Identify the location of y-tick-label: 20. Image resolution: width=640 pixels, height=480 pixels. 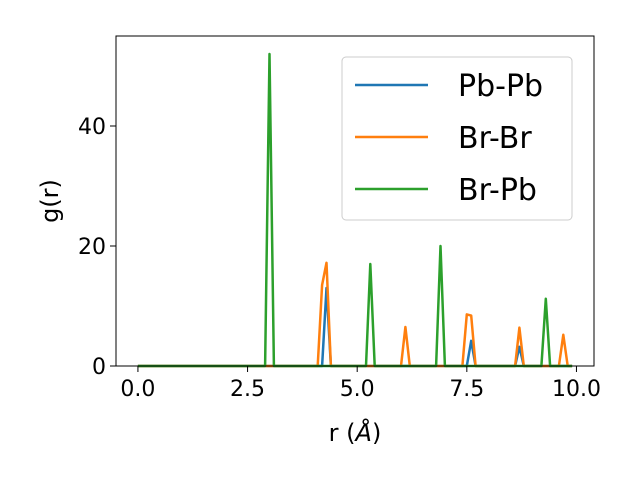
(92, 247).